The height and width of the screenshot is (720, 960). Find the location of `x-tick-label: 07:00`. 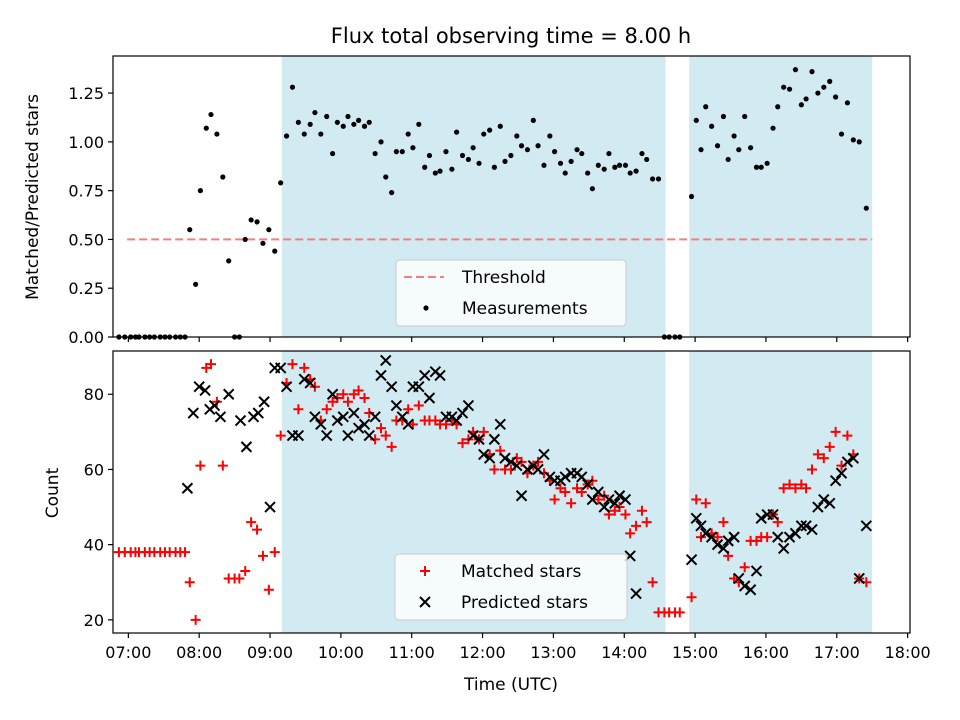

x-tick-label: 07:00 is located at coordinates (128, 652).